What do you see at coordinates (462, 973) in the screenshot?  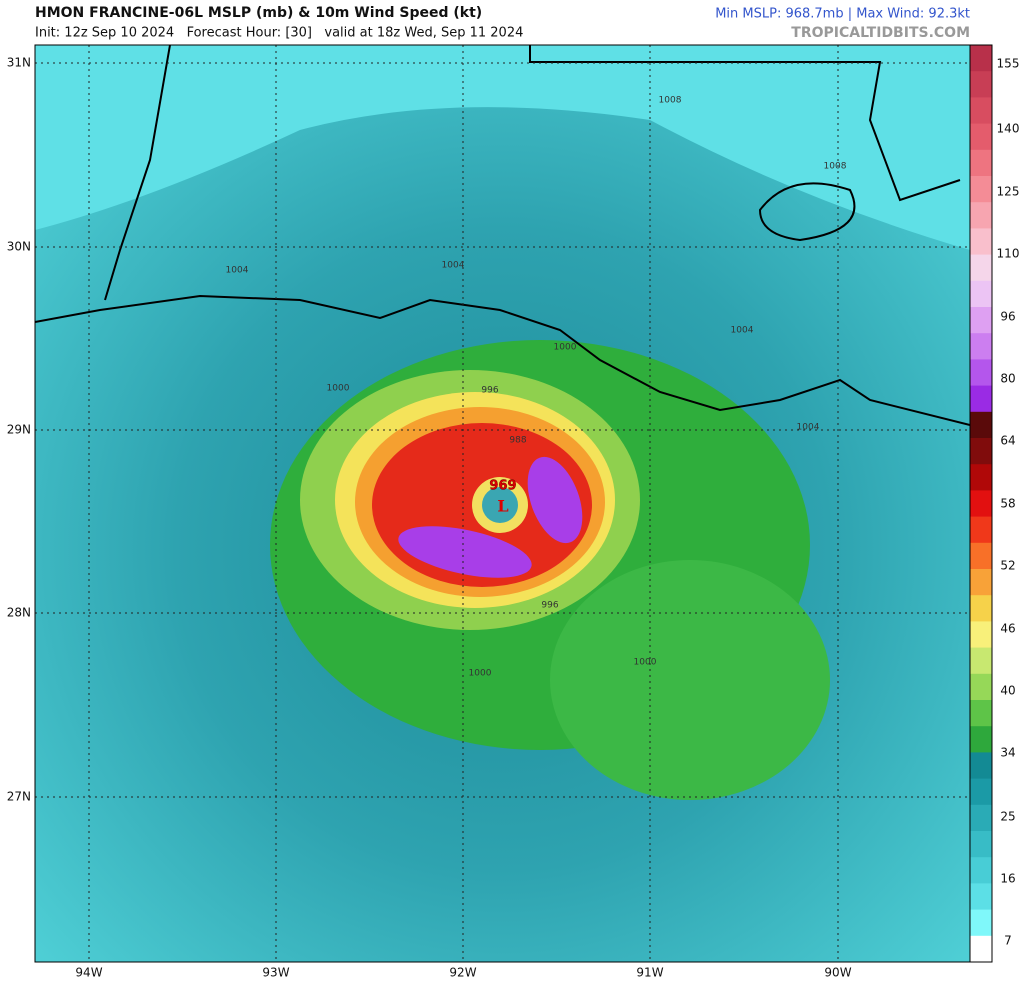 I see `lon-label: 92W` at bounding box center [462, 973].